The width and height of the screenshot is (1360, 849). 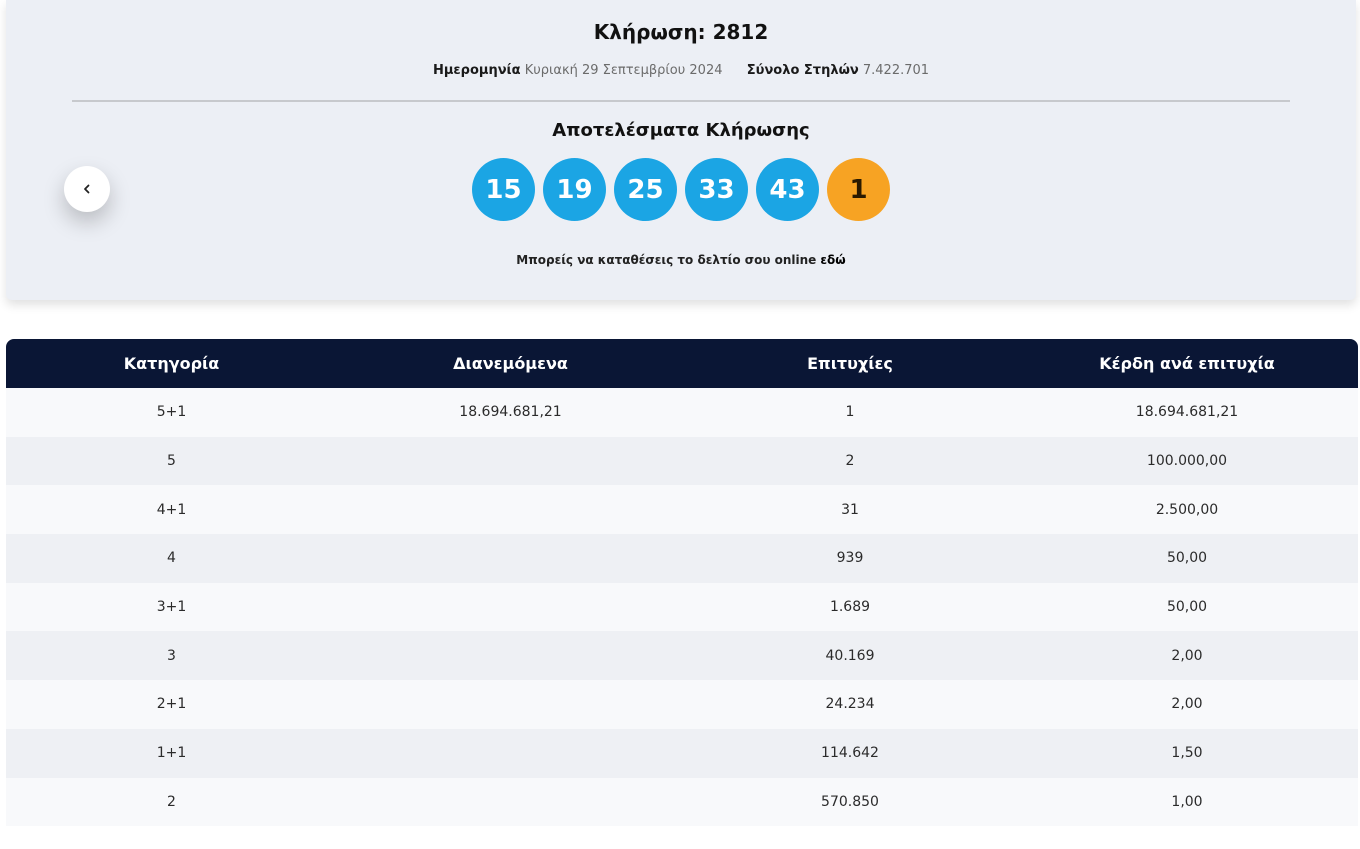 I want to click on table-row: 5+1 18.694.681,21 1 18.694.681,21, so click(x=682, y=412).